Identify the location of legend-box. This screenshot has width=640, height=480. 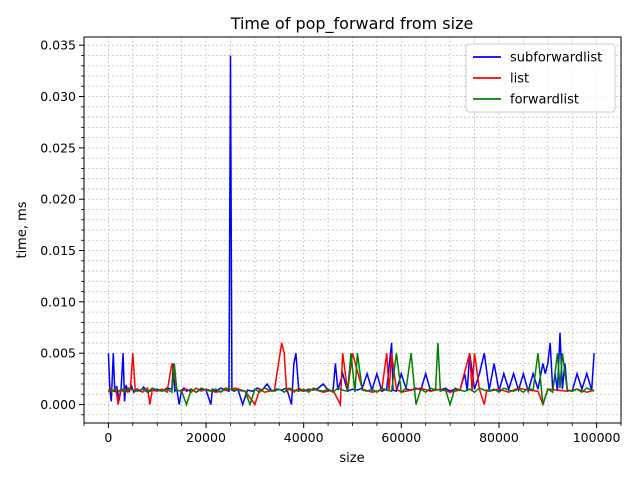
(540, 78).